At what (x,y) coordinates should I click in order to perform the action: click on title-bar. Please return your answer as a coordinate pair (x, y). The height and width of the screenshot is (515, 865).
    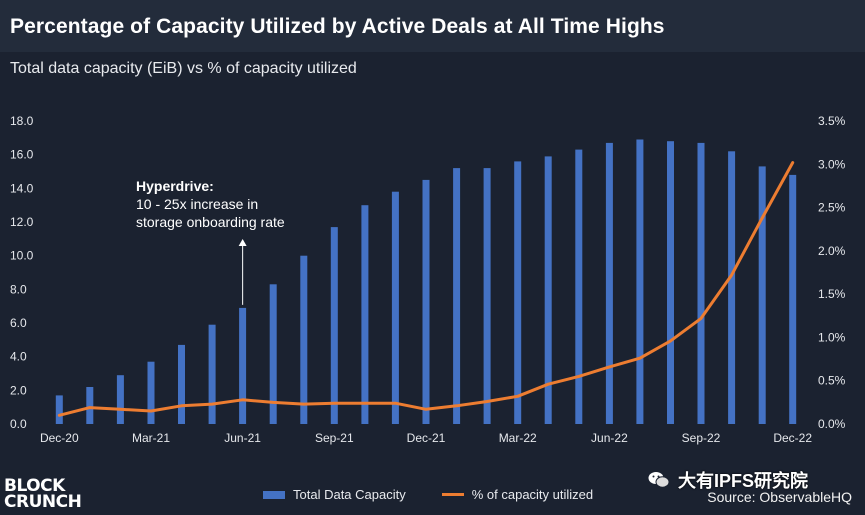
    Looking at the image, I should click on (432, 26).